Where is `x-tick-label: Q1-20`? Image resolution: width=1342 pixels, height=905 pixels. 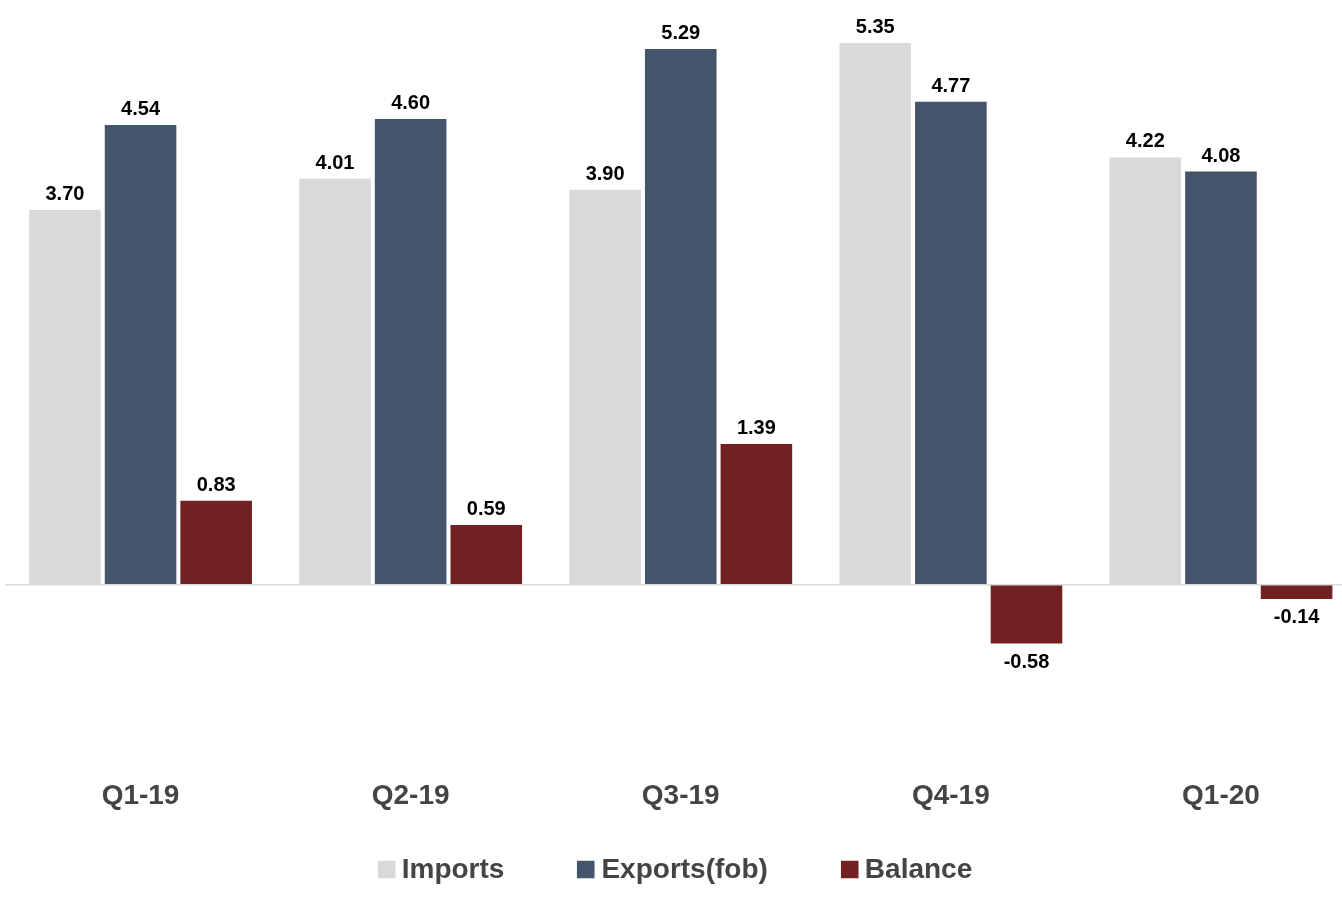
x-tick-label: Q1-20 is located at coordinates (1221, 795).